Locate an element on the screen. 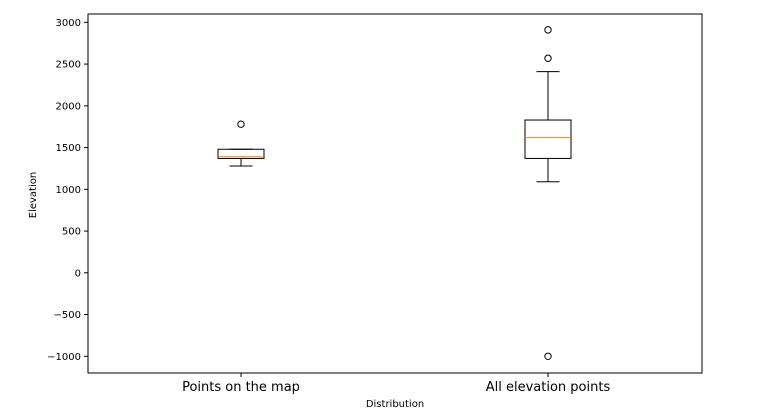 The height and width of the screenshot is (418, 763). y-tick-label: 1000 is located at coordinates (68, 190).